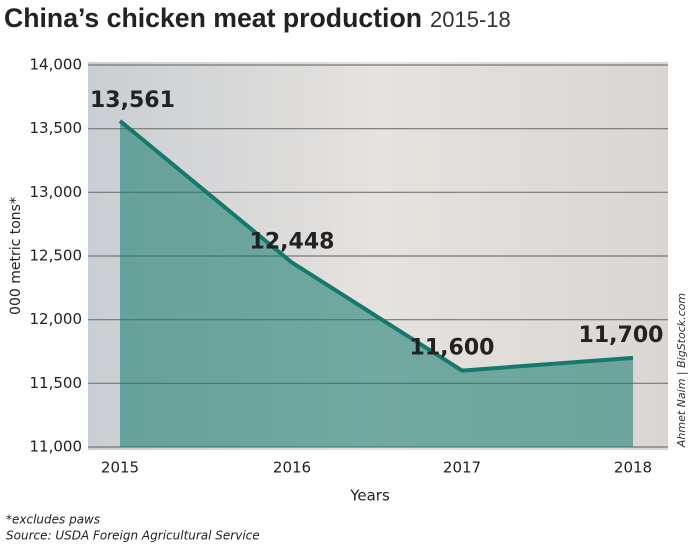  I want to click on y-tick-label: 11,000, so click(56, 447).